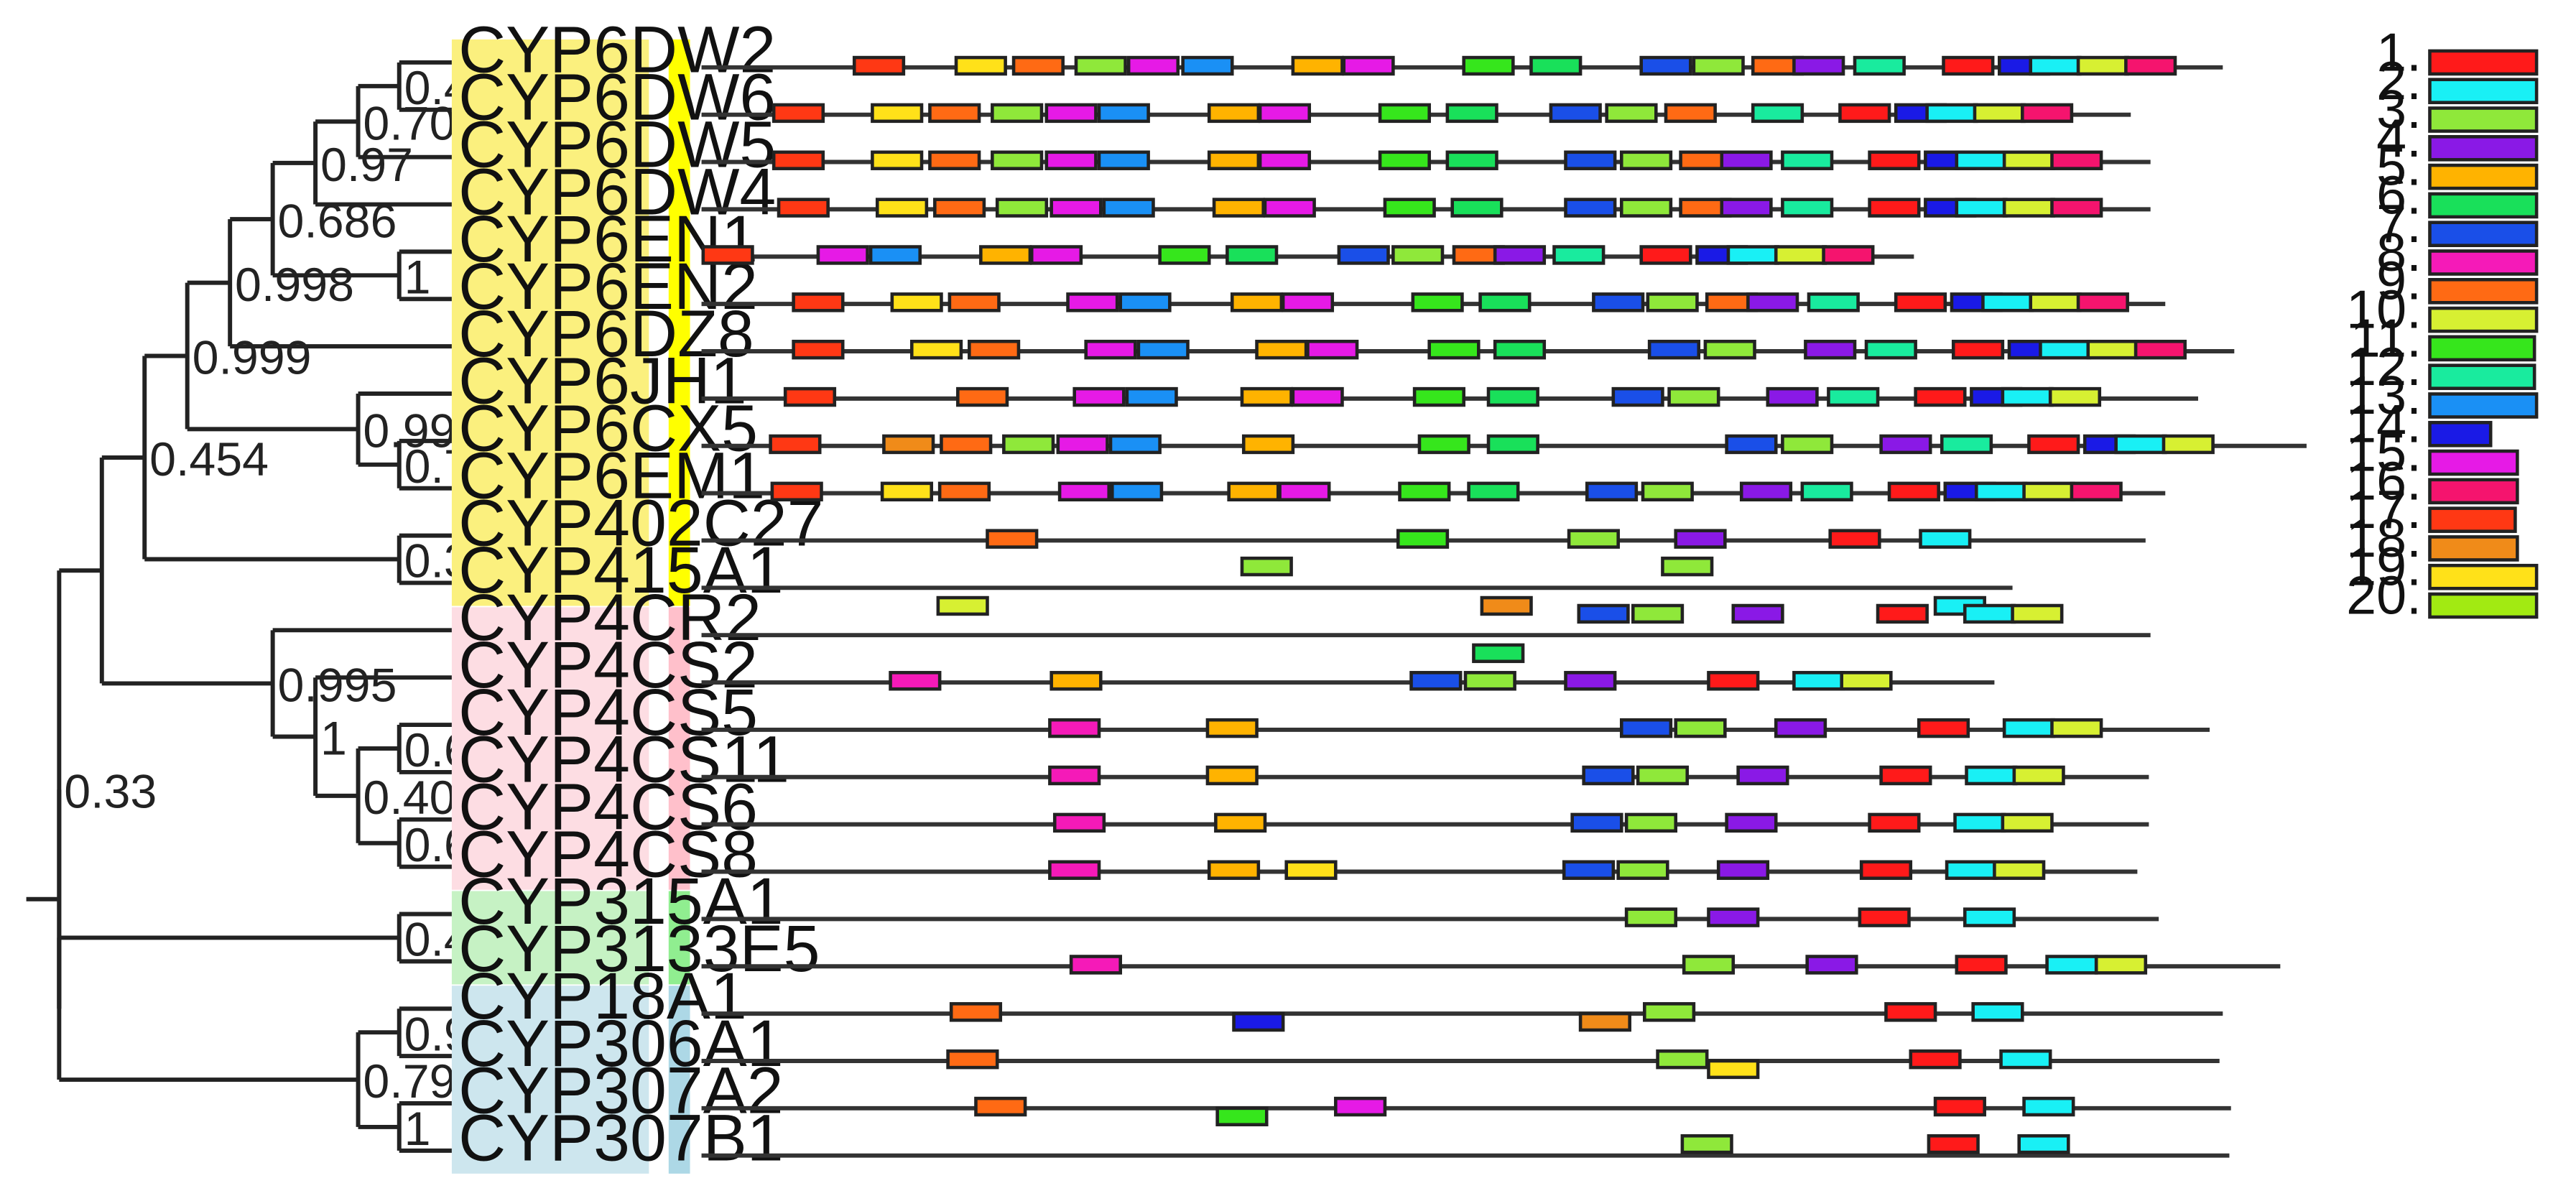  What do you see at coordinates (2399, 166) in the screenshot?
I see `legend-number: 5.` at bounding box center [2399, 166].